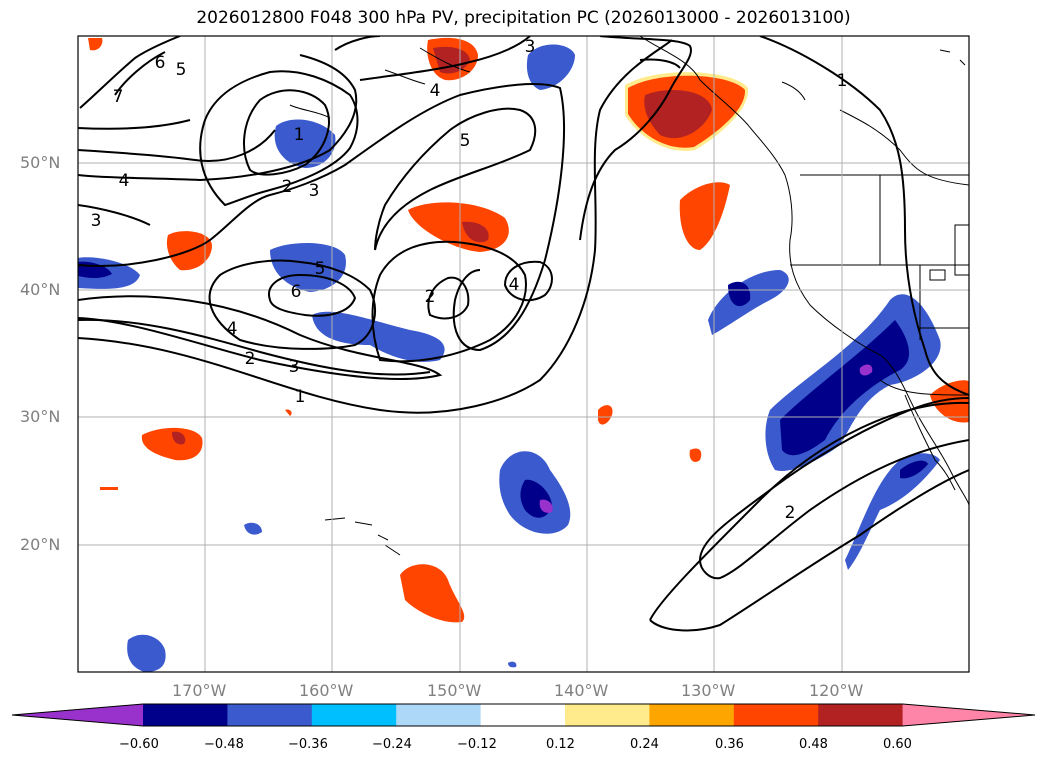 This screenshot has width=1047, height=765. I want to click on lon-label-120w: 120°W, so click(836, 690).